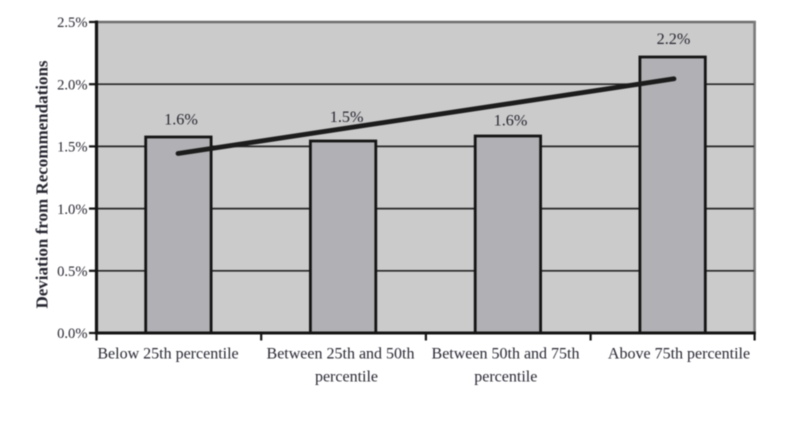  What do you see at coordinates (42, 184) in the screenshot?
I see `svg-text: Deviation from Recommendations` at bounding box center [42, 184].